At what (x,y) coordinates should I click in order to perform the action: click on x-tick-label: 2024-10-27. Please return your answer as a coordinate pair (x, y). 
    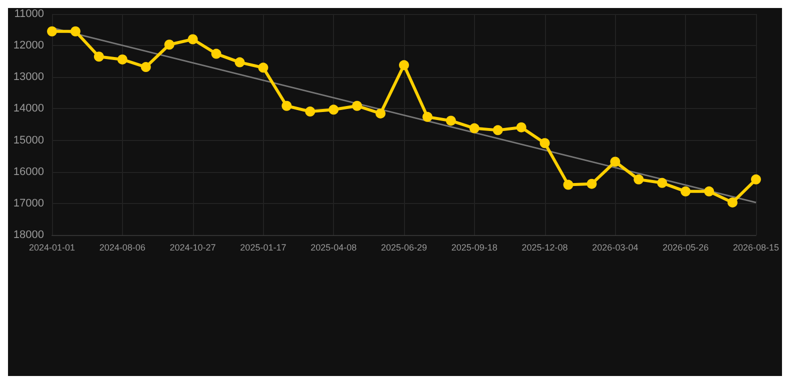
    Looking at the image, I should click on (193, 247).